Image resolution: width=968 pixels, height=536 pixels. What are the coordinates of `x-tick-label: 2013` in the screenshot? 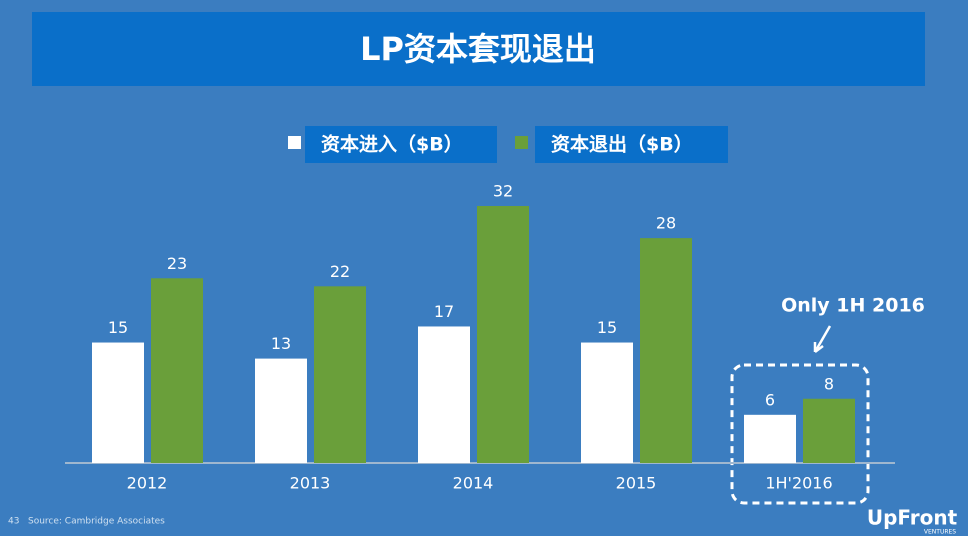 It's located at (310, 483).